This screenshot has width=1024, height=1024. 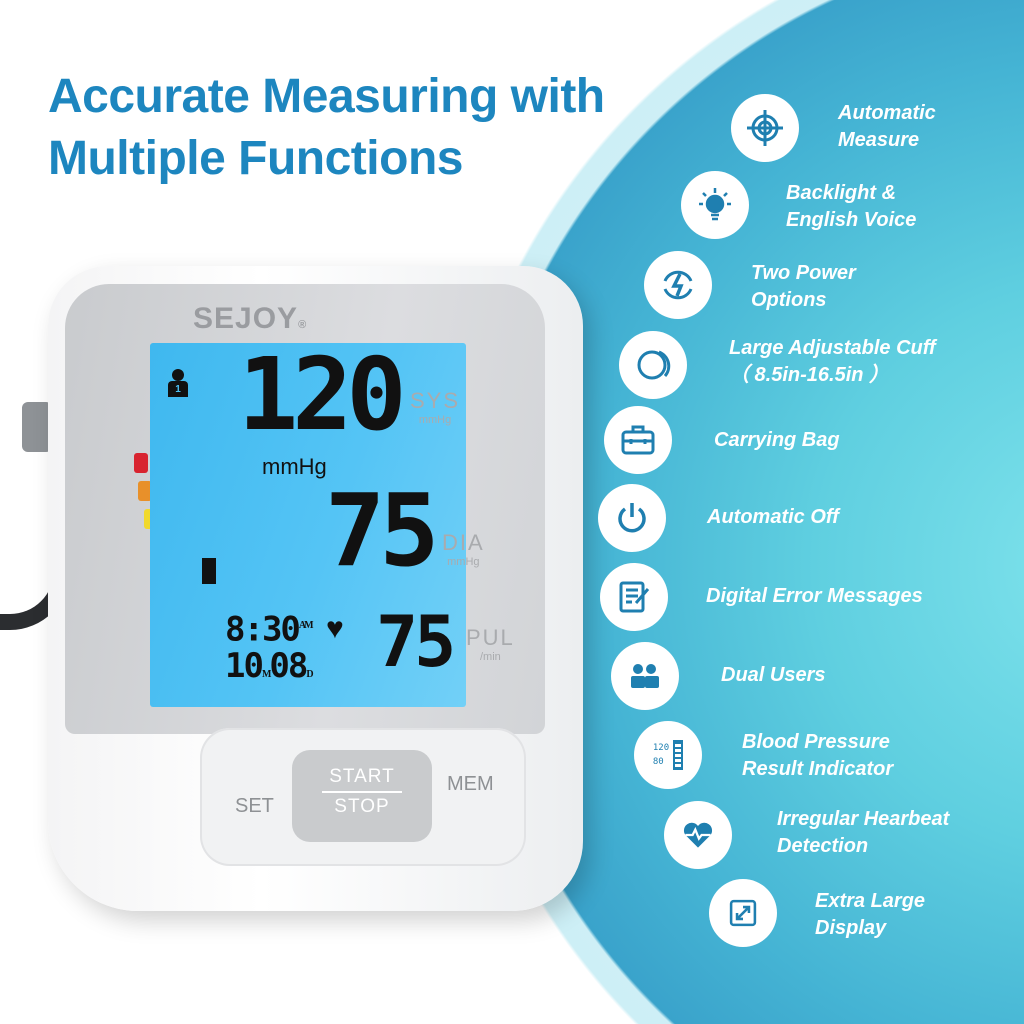 What do you see at coordinates (638, 440) in the screenshot?
I see `briefcase-icon` at bounding box center [638, 440].